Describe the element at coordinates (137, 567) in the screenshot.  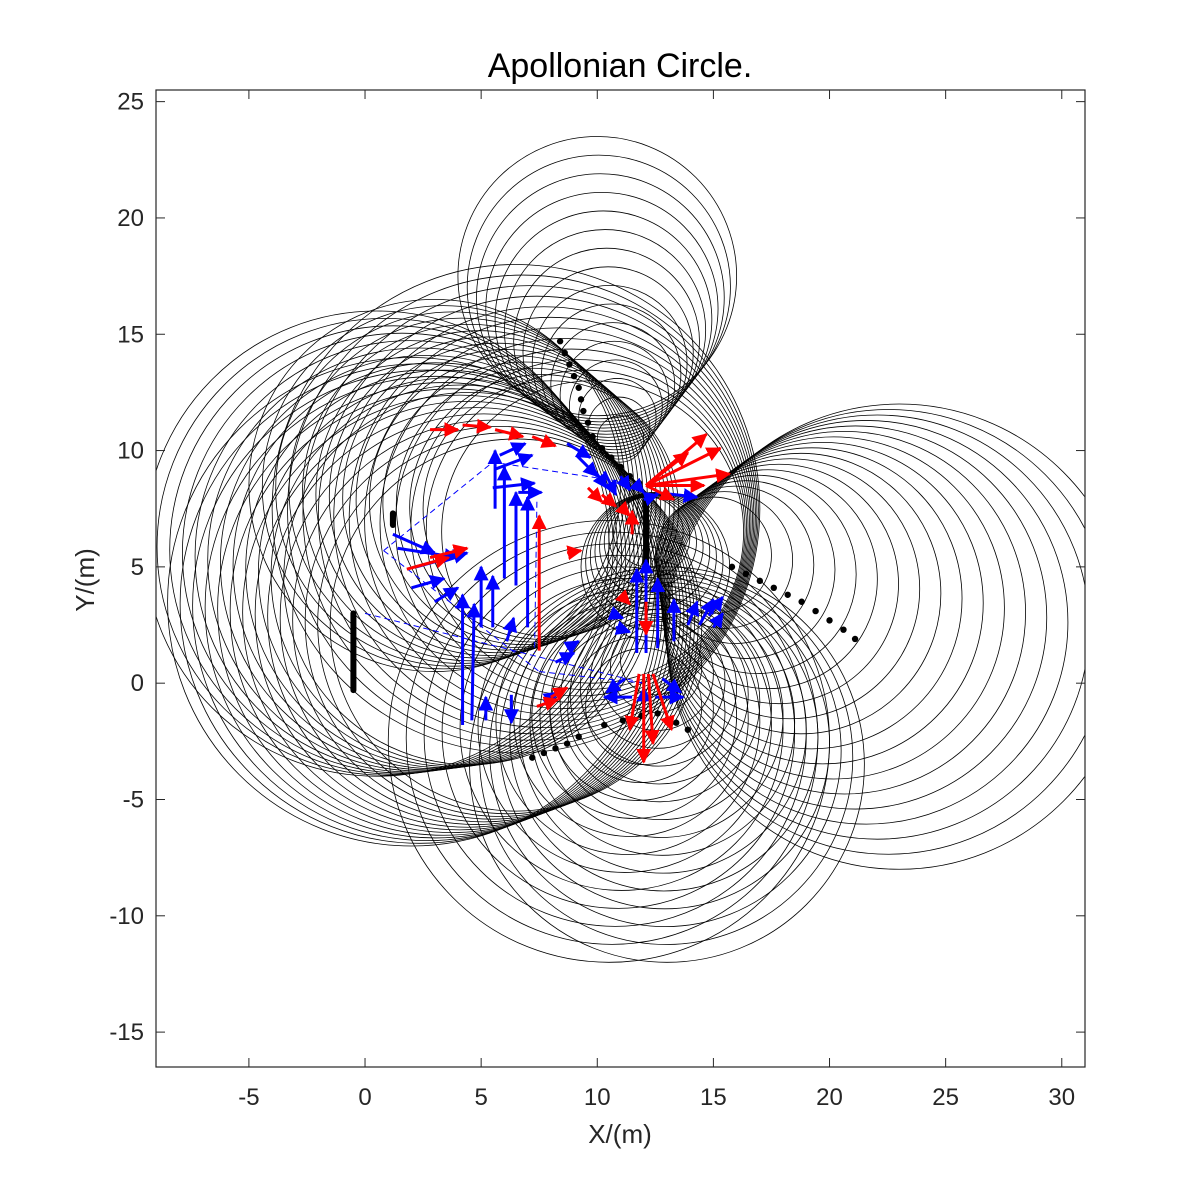
I see `y-tick-label: 5` at that location.